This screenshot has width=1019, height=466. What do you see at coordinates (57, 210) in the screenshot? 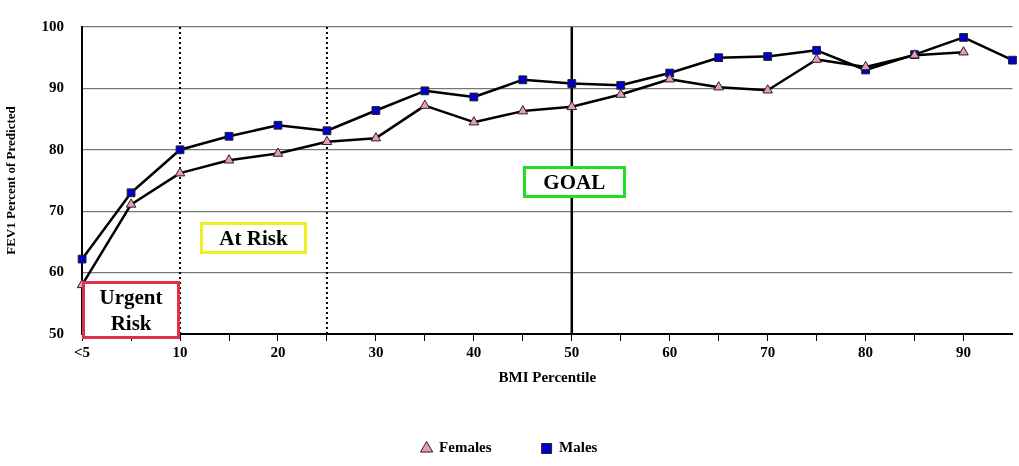
I see `y-tick-label: 70` at bounding box center [57, 210].